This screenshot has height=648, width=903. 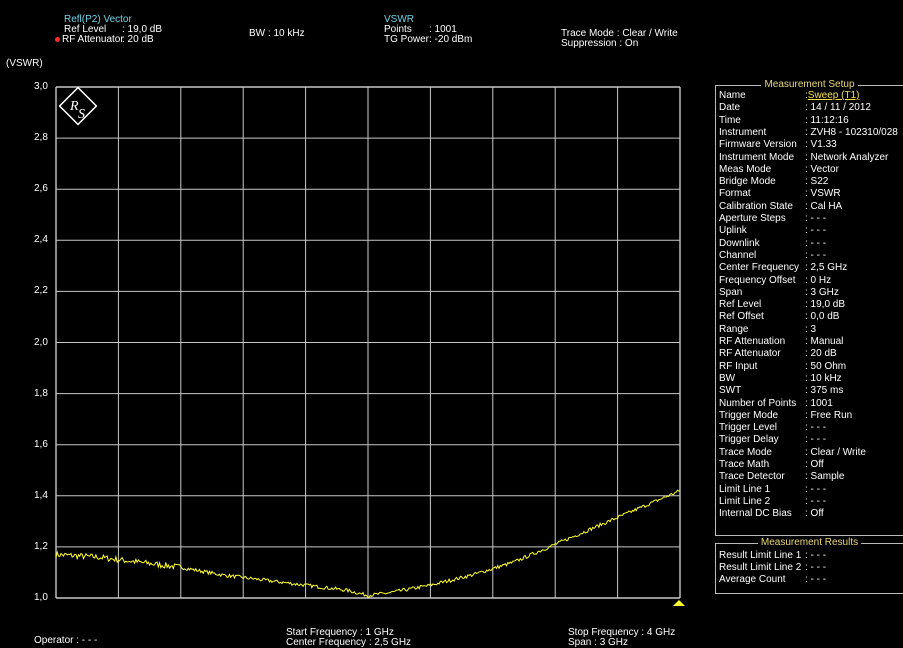 I want to click on setup-row-key: Trigger Level, so click(x=748, y=428).